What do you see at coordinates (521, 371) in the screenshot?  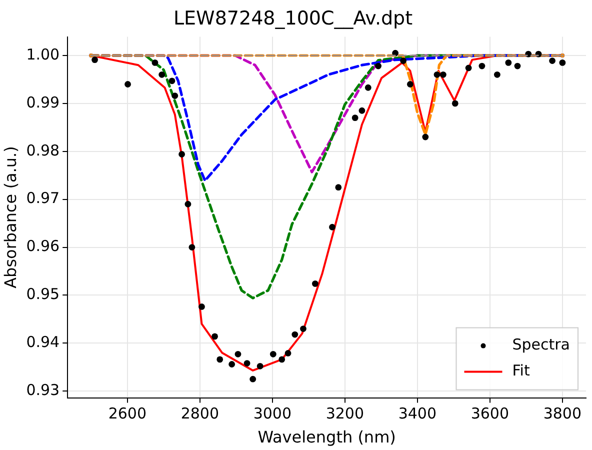 I see `legend-label: Fit` at bounding box center [521, 371].